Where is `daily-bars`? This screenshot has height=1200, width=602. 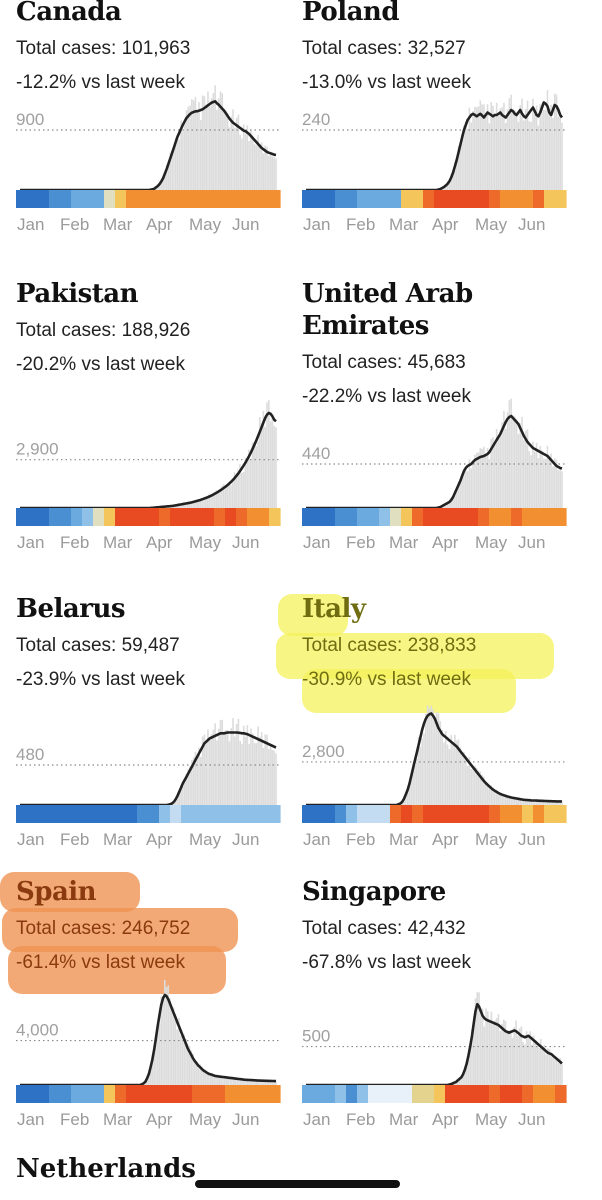 daily-bars is located at coordinates (480, 755).